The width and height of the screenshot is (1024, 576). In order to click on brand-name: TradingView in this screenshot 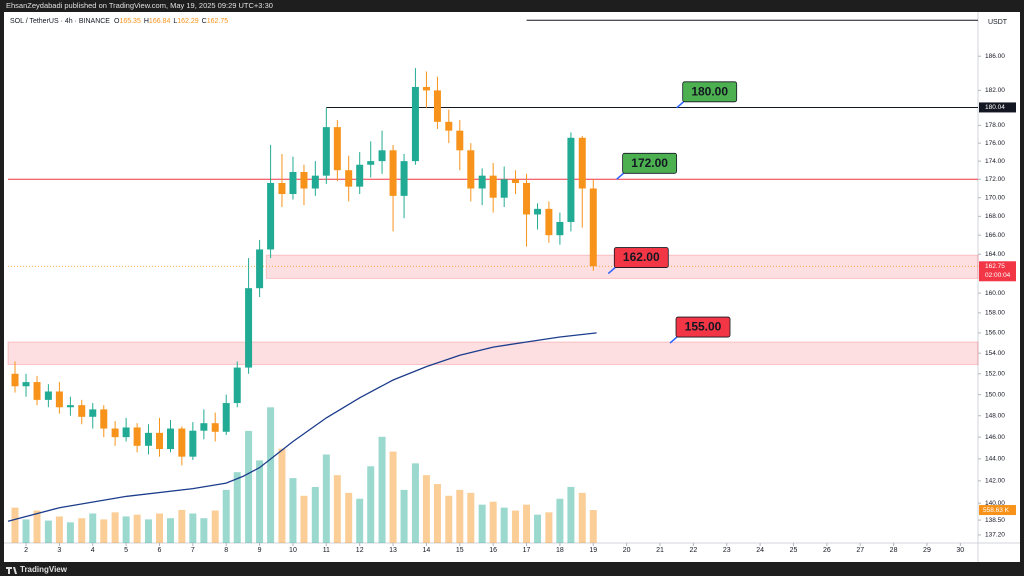, I will do `click(44, 569)`.